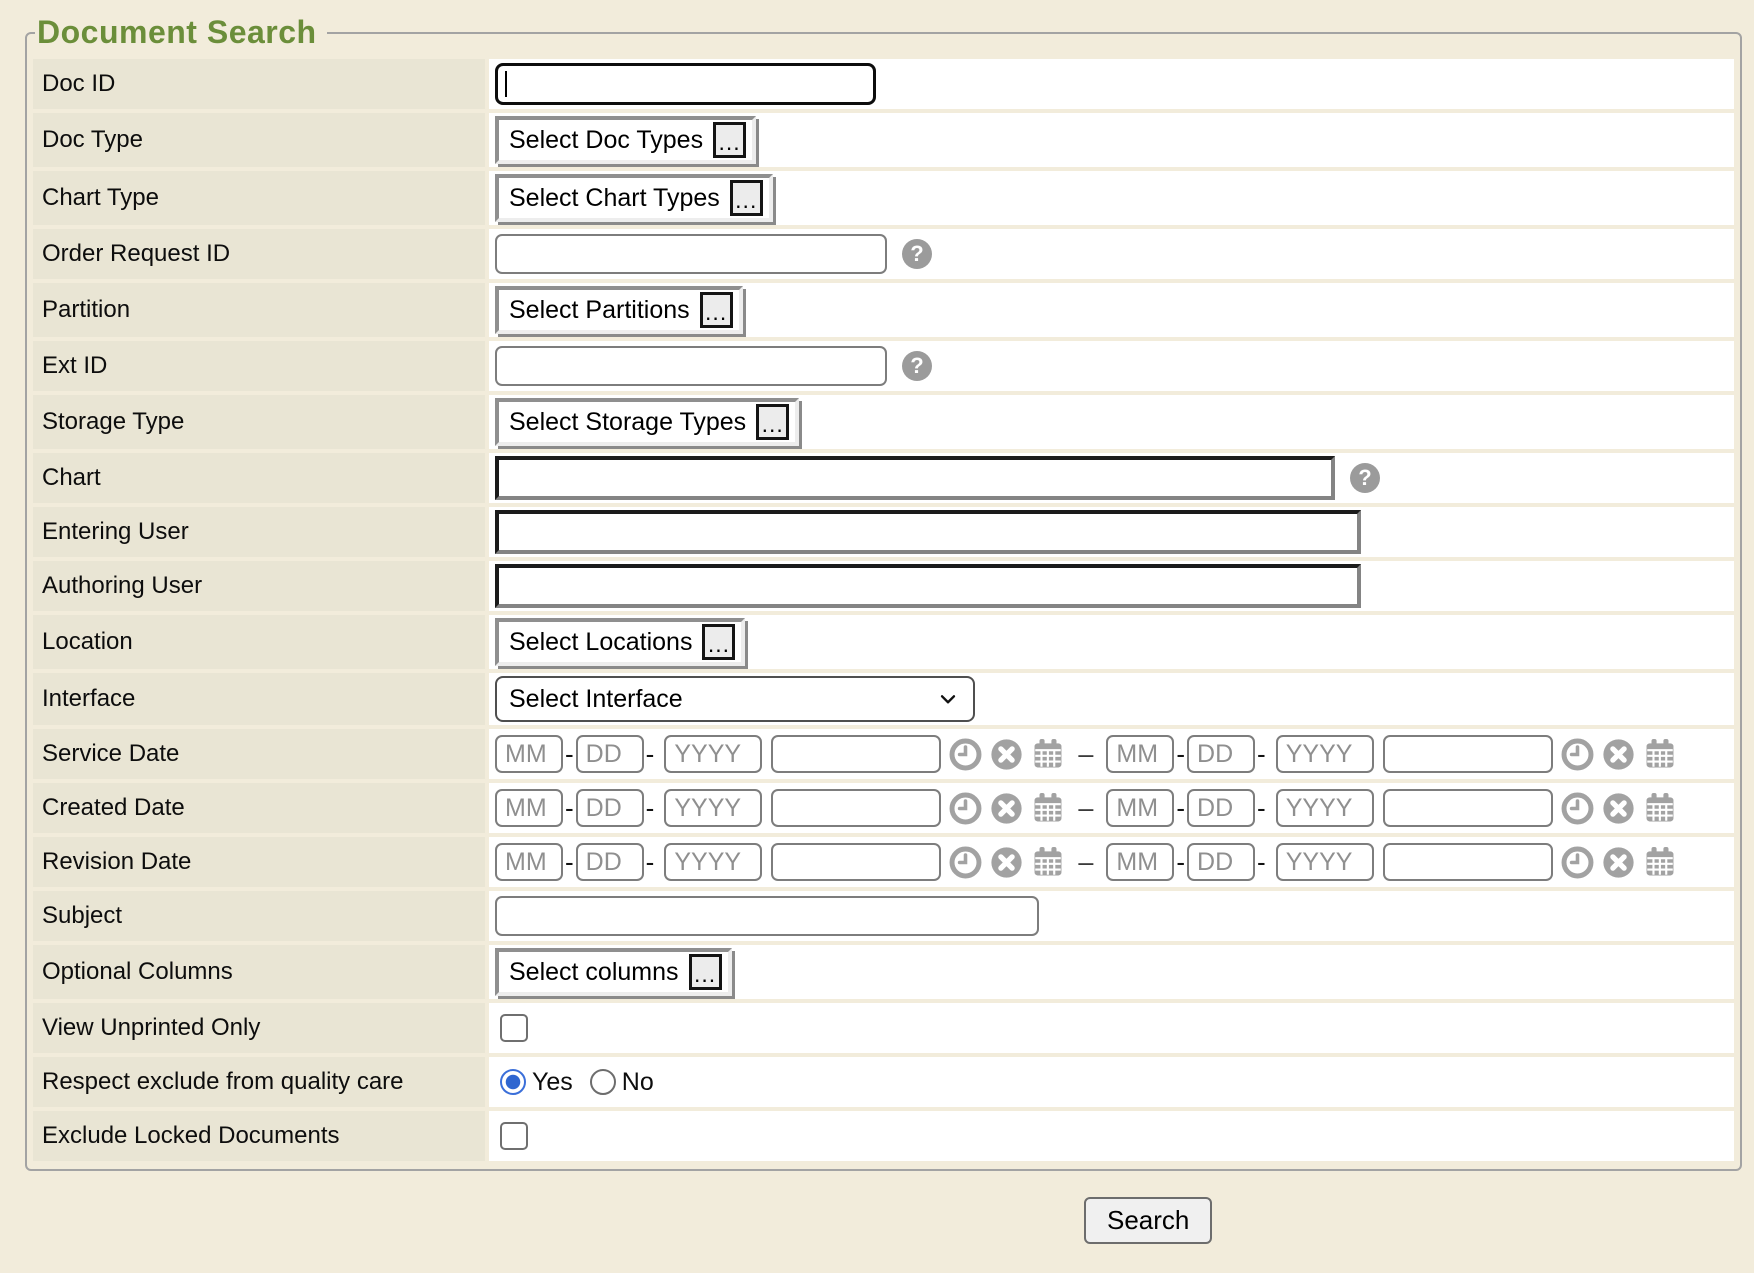 This screenshot has width=1754, height=1273. I want to click on chevron-down-icon, so click(948, 699).